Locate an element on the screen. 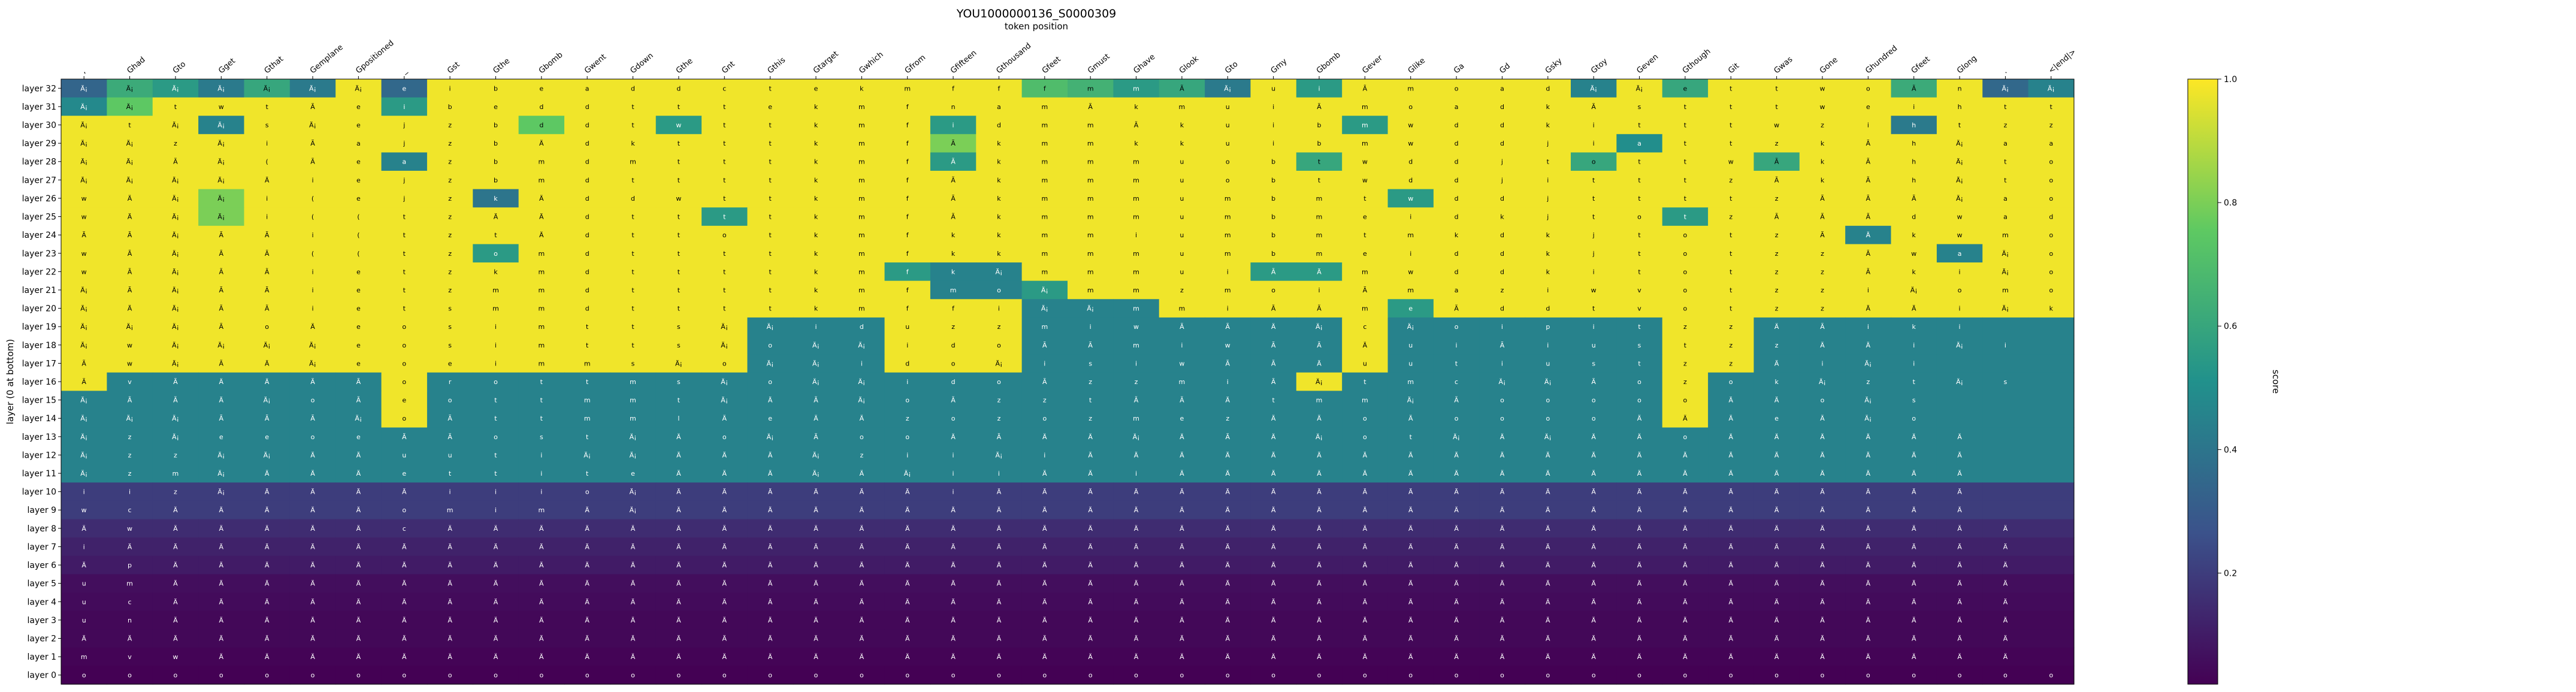 The width and height of the screenshot is (2576, 692). y-tick-label: layer 15 is located at coordinates (39, 401).